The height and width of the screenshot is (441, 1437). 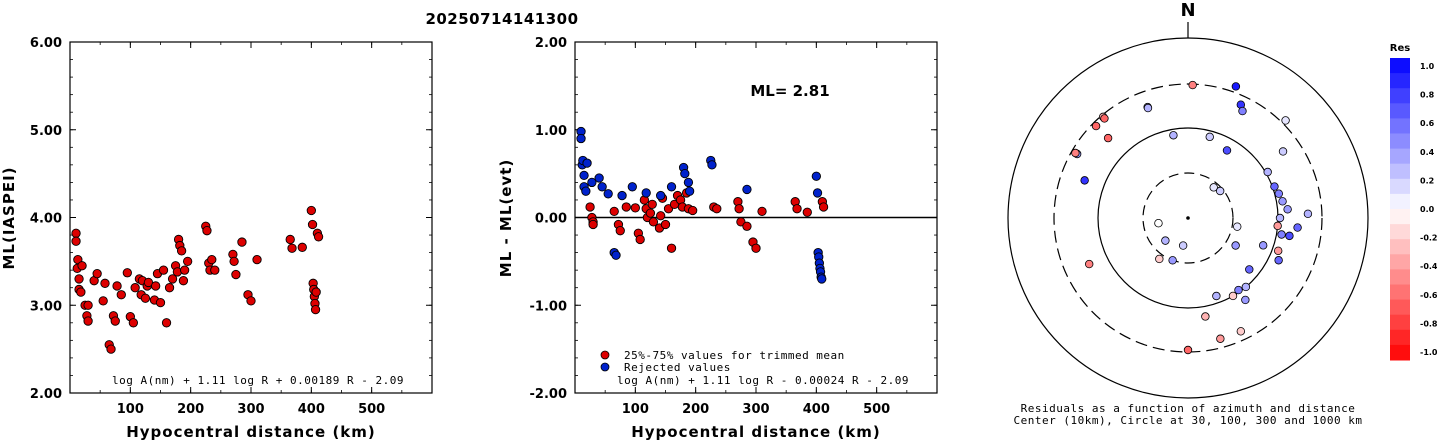 I want to click on colorbar-tick-label: -0.4, so click(x=1428, y=266).